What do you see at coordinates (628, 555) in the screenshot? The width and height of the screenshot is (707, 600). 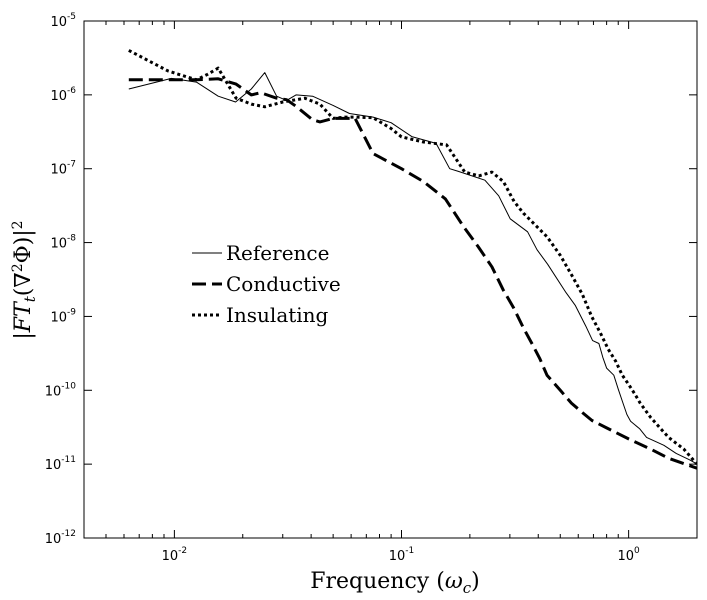 I see `x-tick-label: 10⁰` at bounding box center [628, 555].